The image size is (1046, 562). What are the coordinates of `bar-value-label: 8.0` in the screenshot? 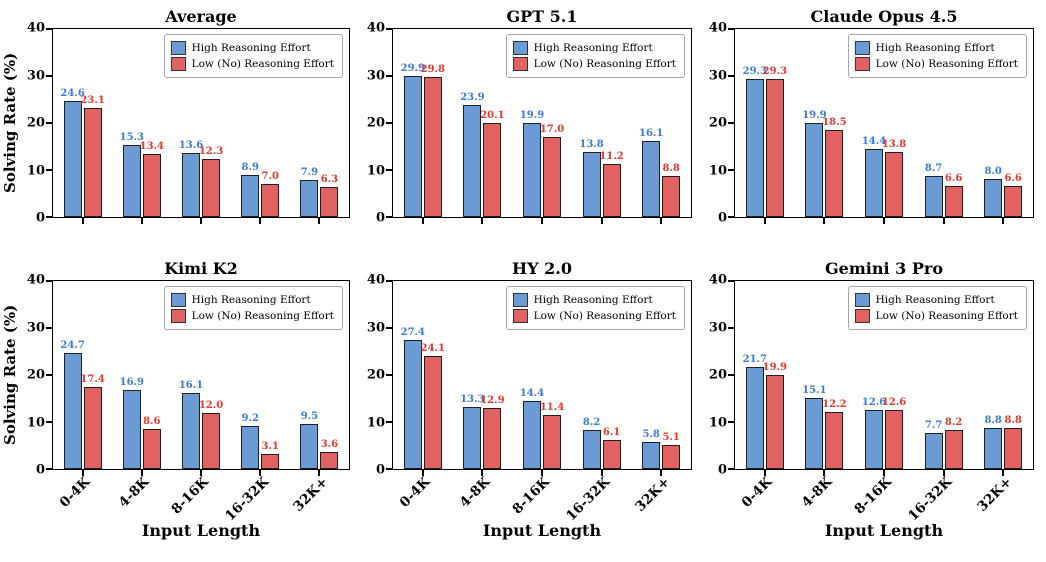 It's located at (993, 172).